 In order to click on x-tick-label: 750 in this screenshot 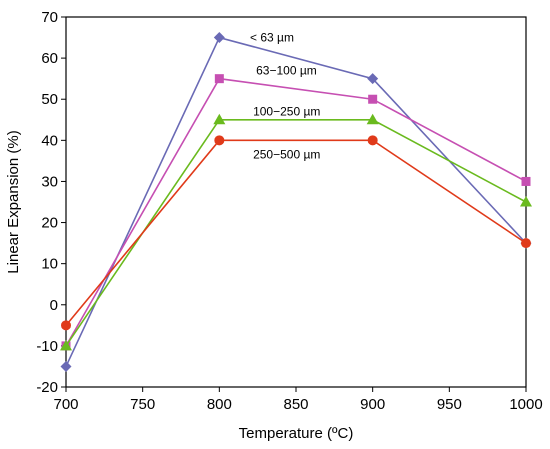, I will do `click(142, 404)`.